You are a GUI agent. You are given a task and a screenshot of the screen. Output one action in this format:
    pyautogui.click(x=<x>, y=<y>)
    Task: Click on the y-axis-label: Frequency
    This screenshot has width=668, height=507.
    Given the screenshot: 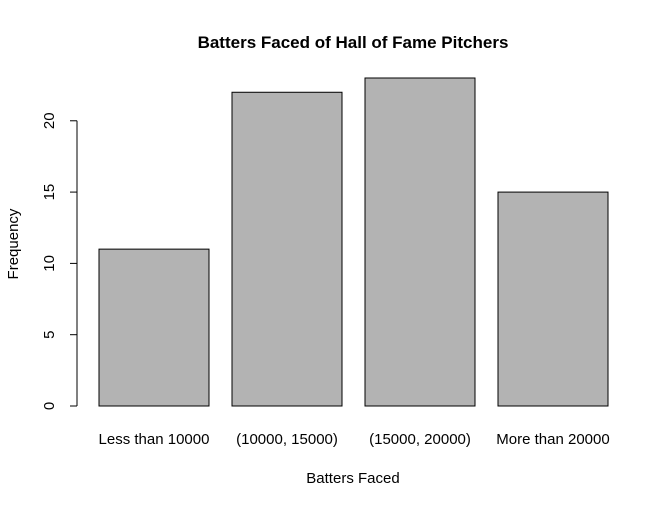 What is the action you would take?
    pyautogui.click(x=13, y=243)
    